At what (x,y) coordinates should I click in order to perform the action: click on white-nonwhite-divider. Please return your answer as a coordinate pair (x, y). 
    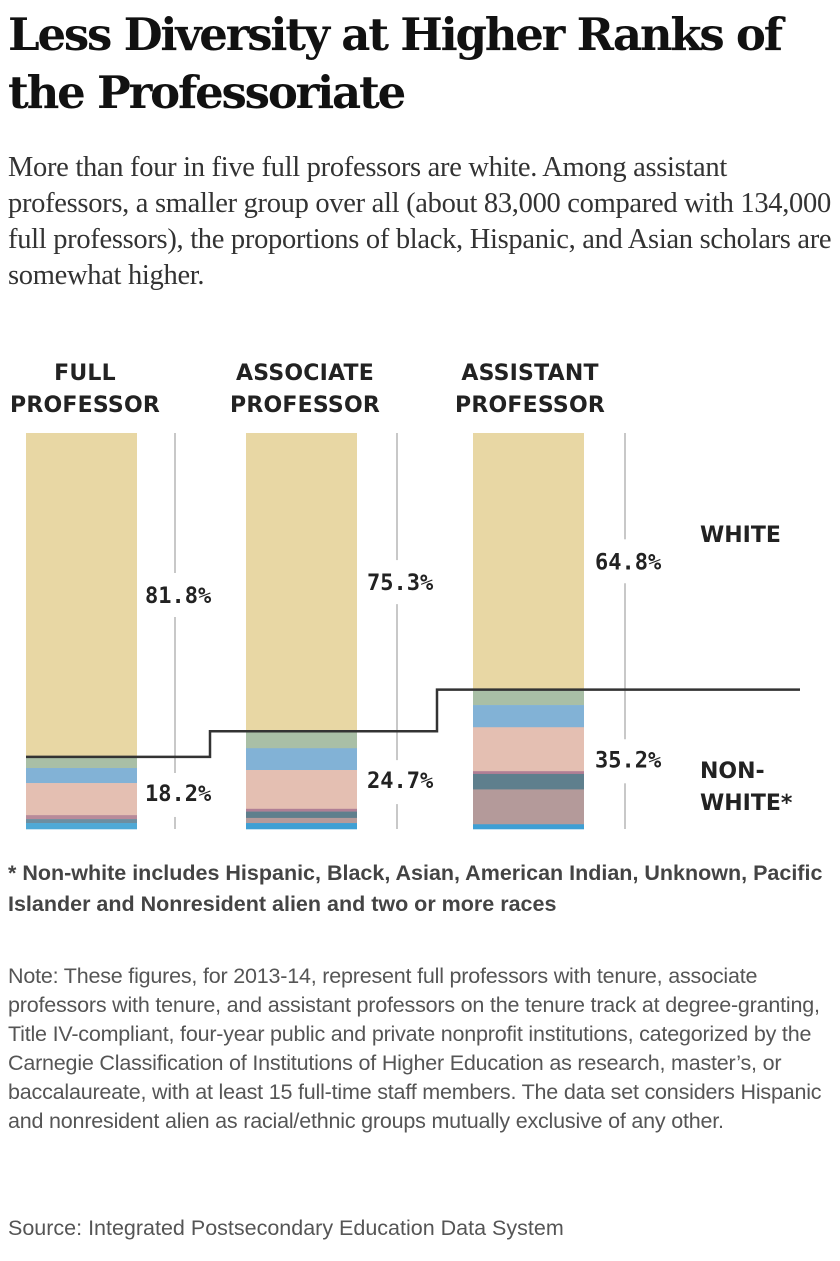
    Looking at the image, I should click on (413, 723).